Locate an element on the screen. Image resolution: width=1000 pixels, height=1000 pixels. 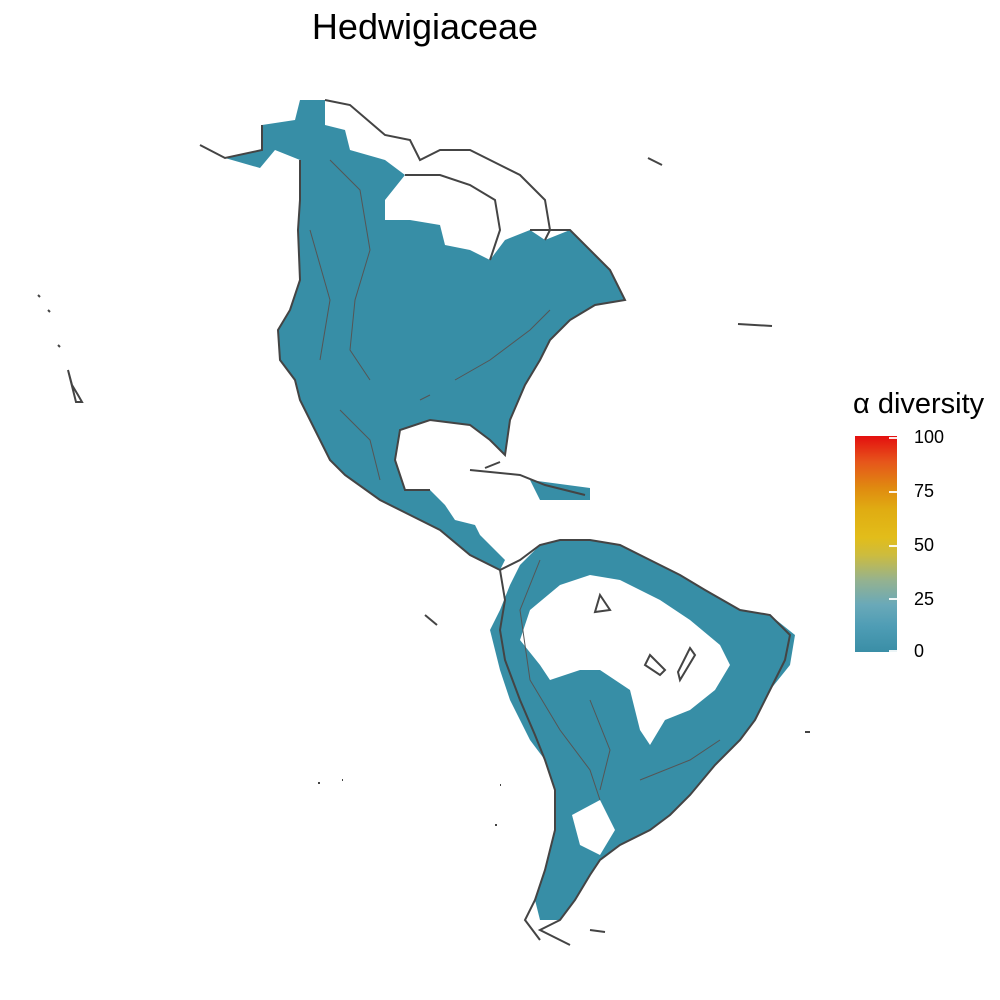
legend-title: α diversity is located at coordinates (919, 404).